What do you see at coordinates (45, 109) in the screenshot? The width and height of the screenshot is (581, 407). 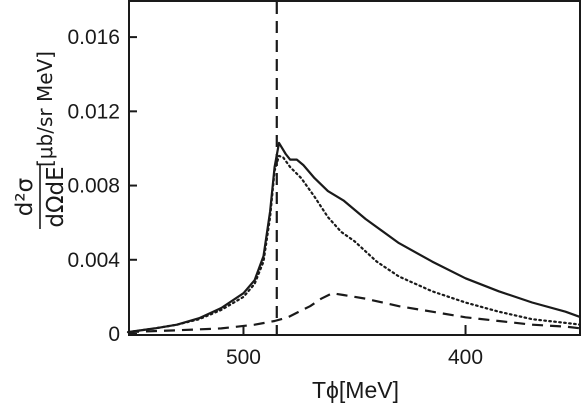 I see `y-axis-label-unit: [μb/sr MeV]` at bounding box center [45, 109].